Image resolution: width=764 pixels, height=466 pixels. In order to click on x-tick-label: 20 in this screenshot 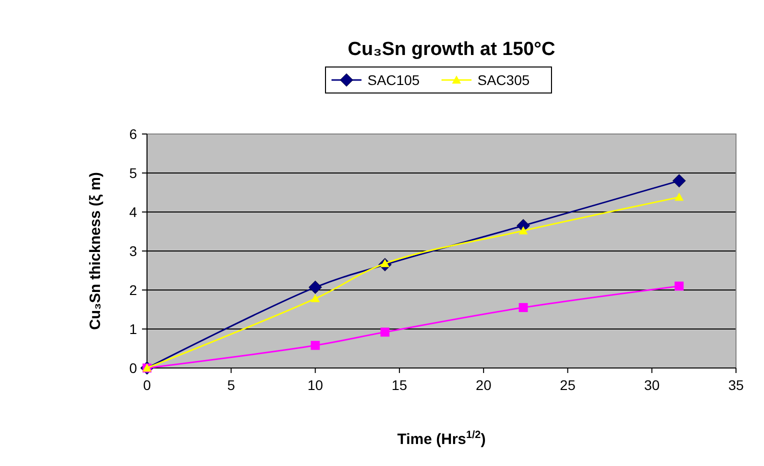, I will do `click(484, 385)`.